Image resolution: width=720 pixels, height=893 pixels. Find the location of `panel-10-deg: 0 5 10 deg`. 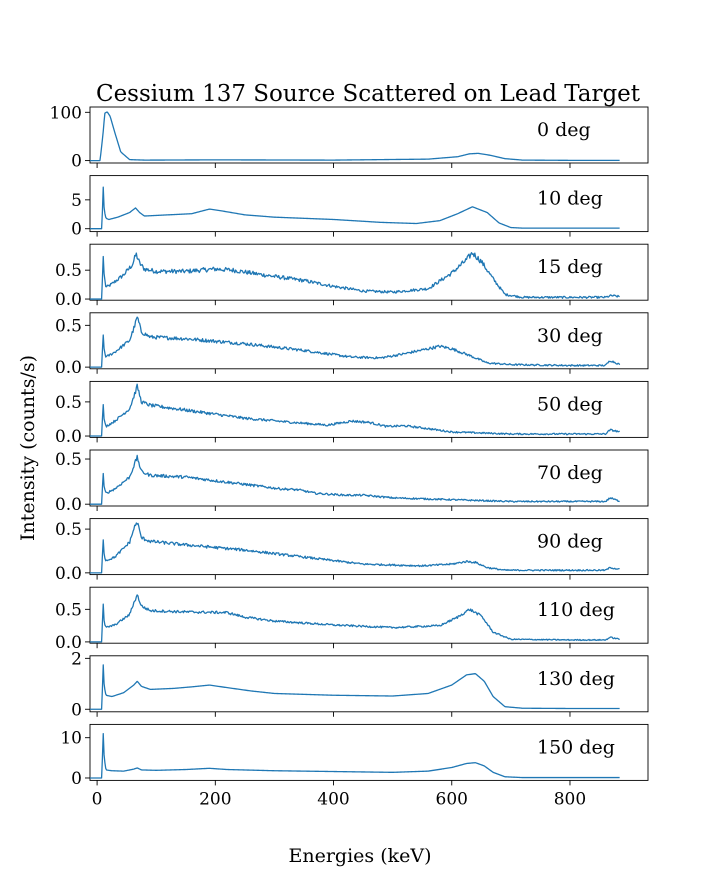

panel-10-deg: 0 5 10 deg is located at coordinates (360, 207).